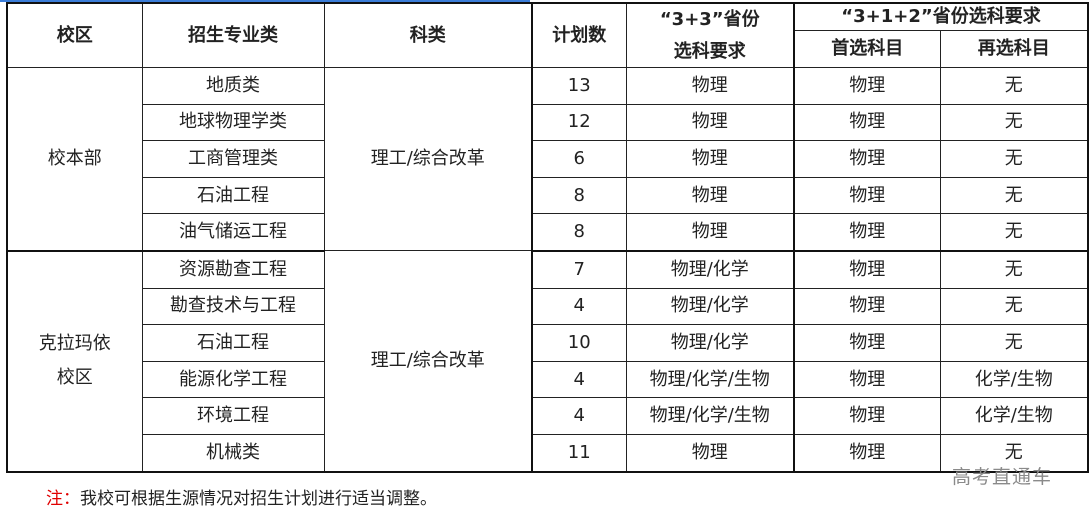  I want to click on watermark: 高考直通车, so click(1002, 477).